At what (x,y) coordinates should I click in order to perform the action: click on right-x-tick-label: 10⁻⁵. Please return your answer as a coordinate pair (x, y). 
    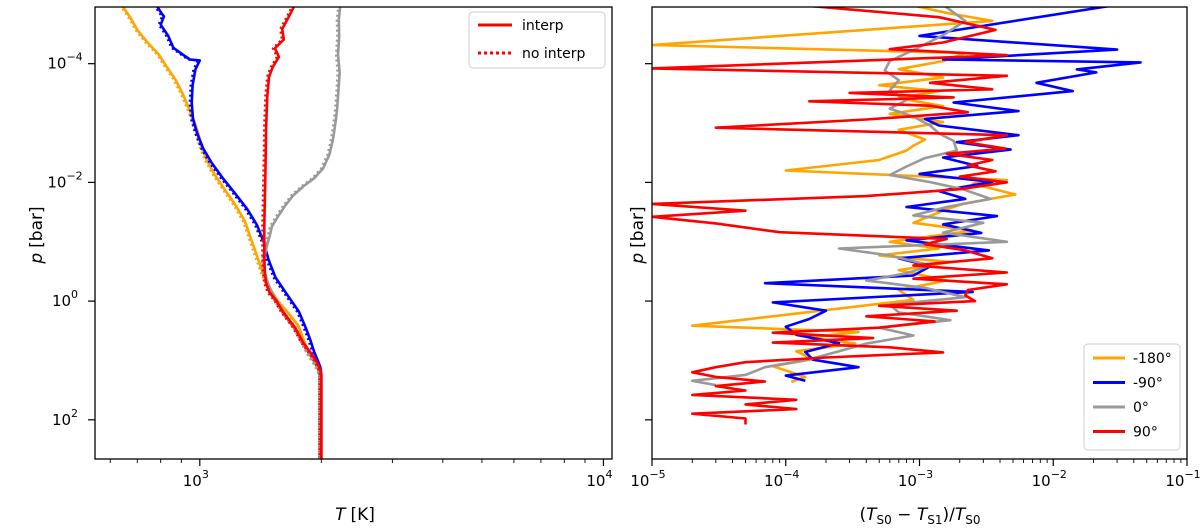
    Looking at the image, I should click on (647, 479).